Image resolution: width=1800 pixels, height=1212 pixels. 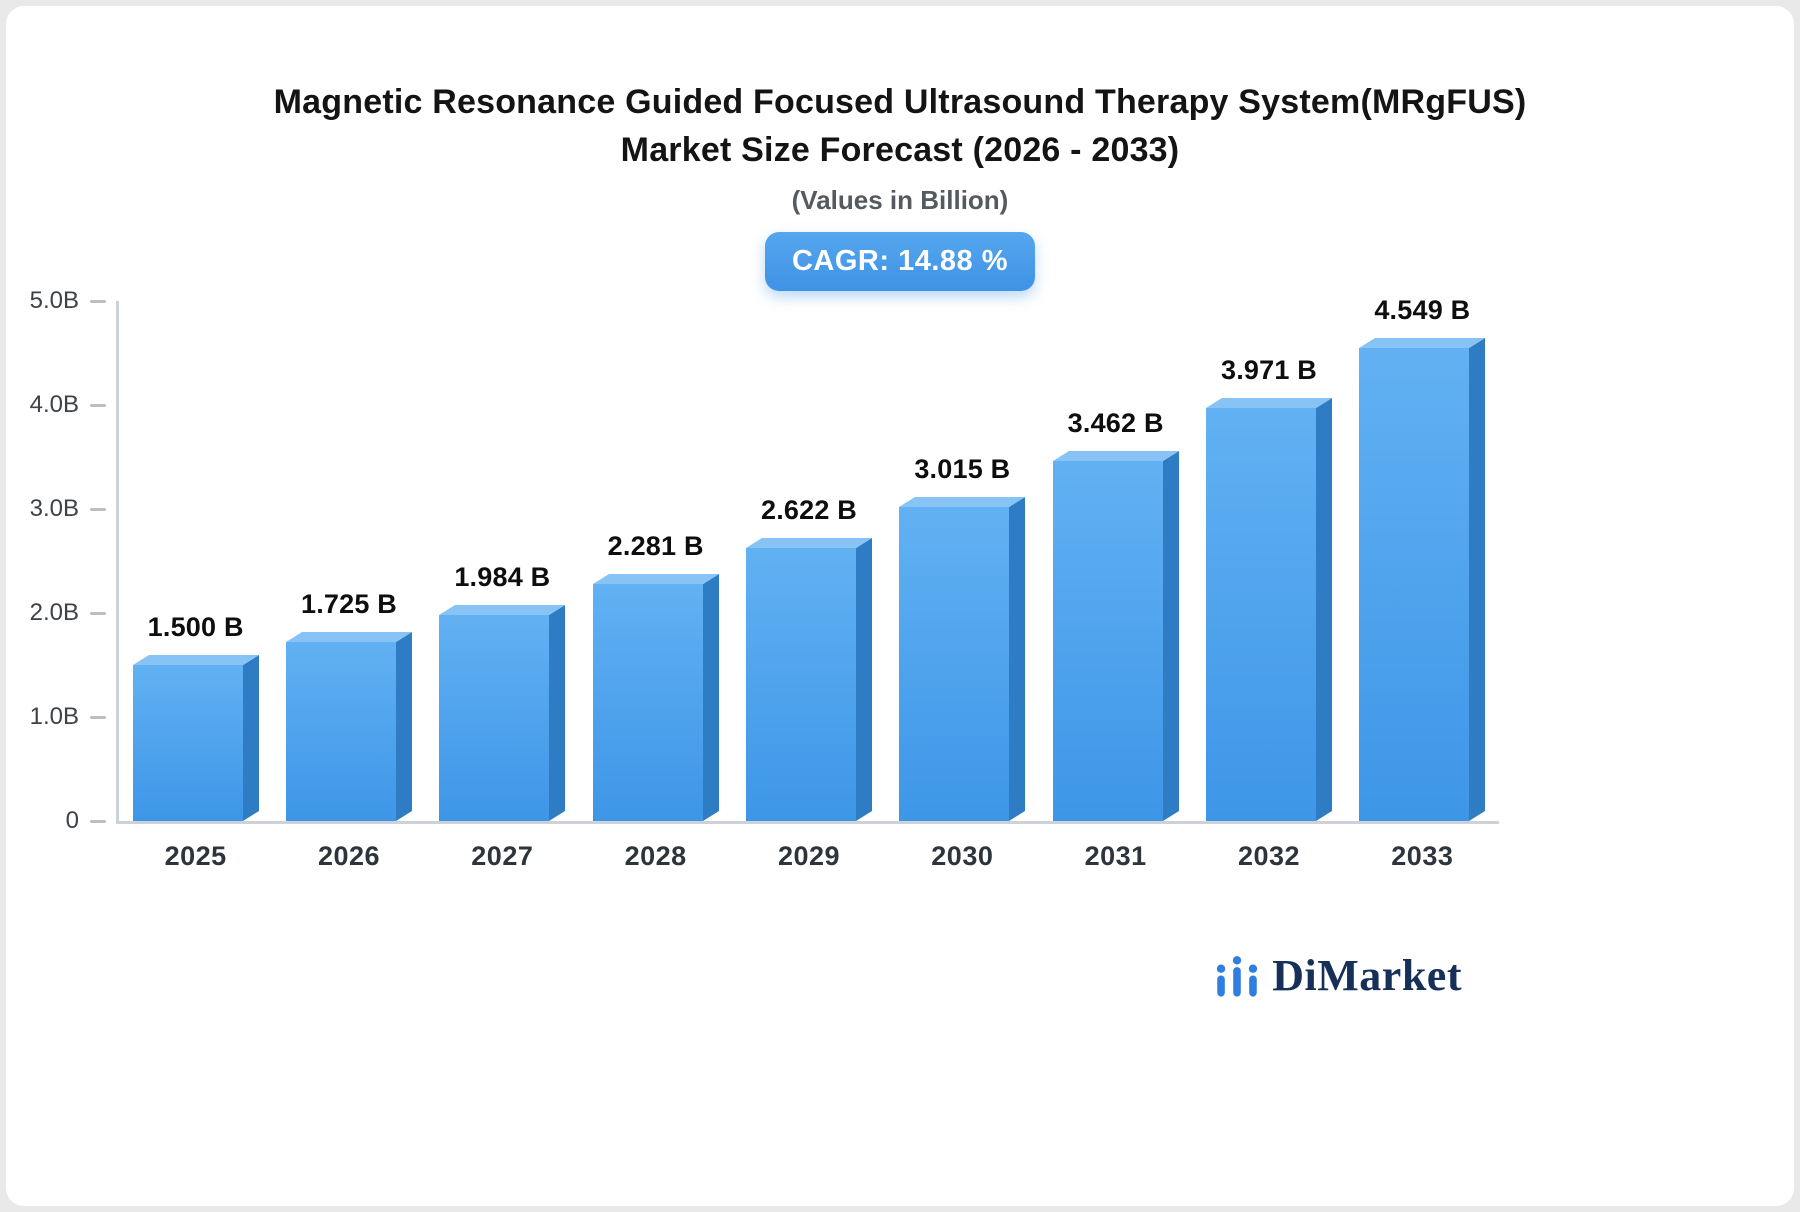 What do you see at coordinates (54, 404) in the screenshot?
I see `y-tick-label: 4.0B` at bounding box center [54, 404].